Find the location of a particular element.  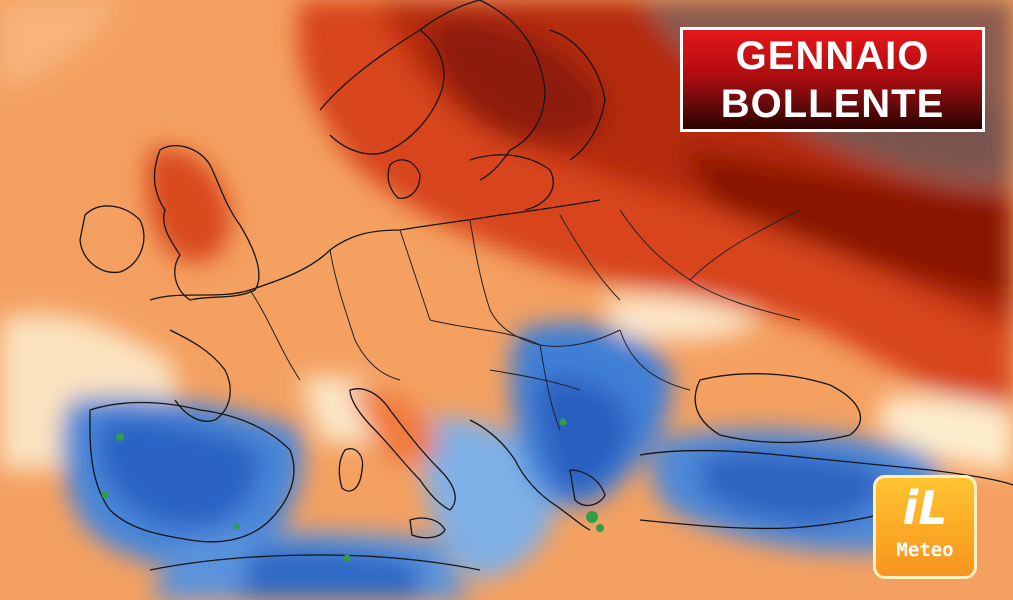

green-markers is located at coordinates (352, 490).